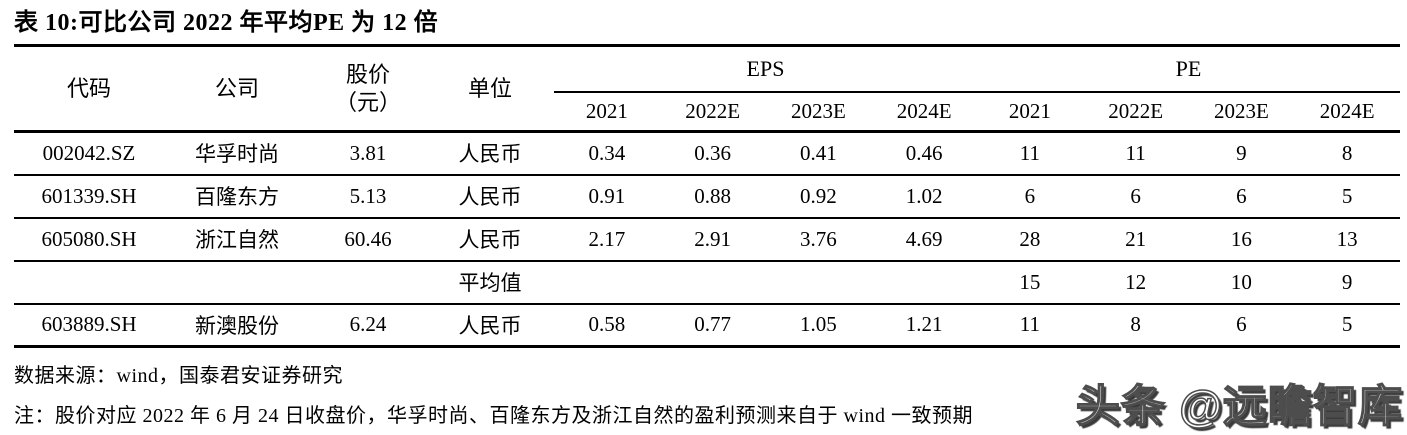 The image size is (1407, 435). Describe the element at coordinates (368, 196) in the screenshot. I see `price-cell: 5.13` at that location.